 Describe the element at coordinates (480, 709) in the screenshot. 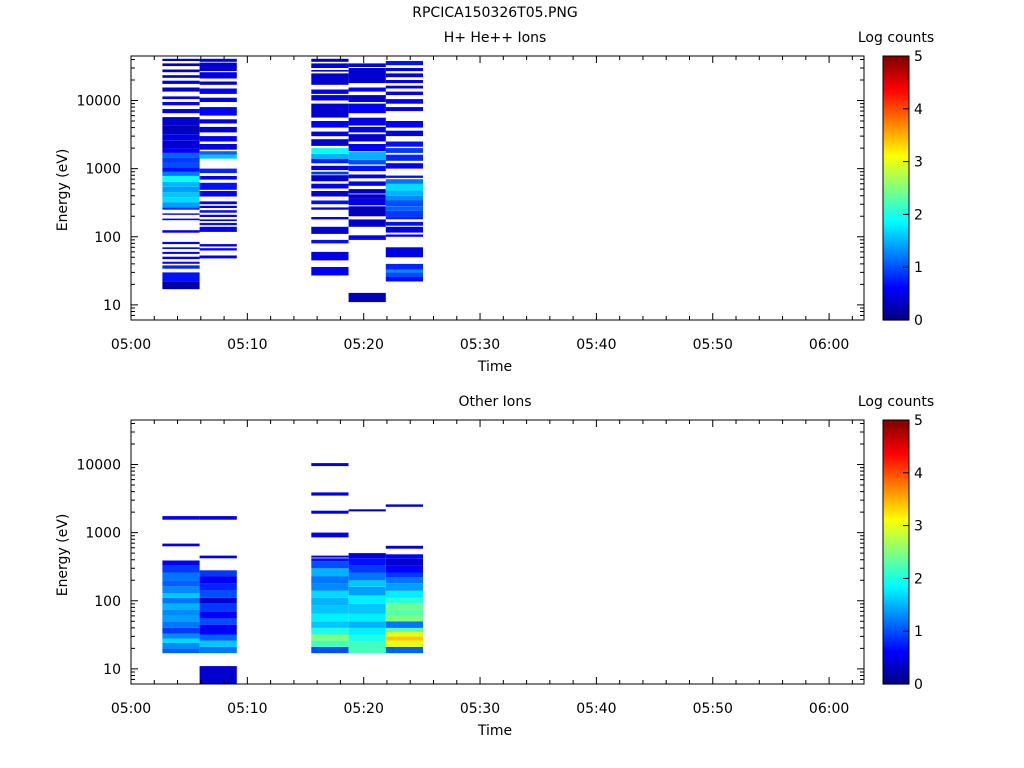

I see `x-tick-label: 05:30` at that location.